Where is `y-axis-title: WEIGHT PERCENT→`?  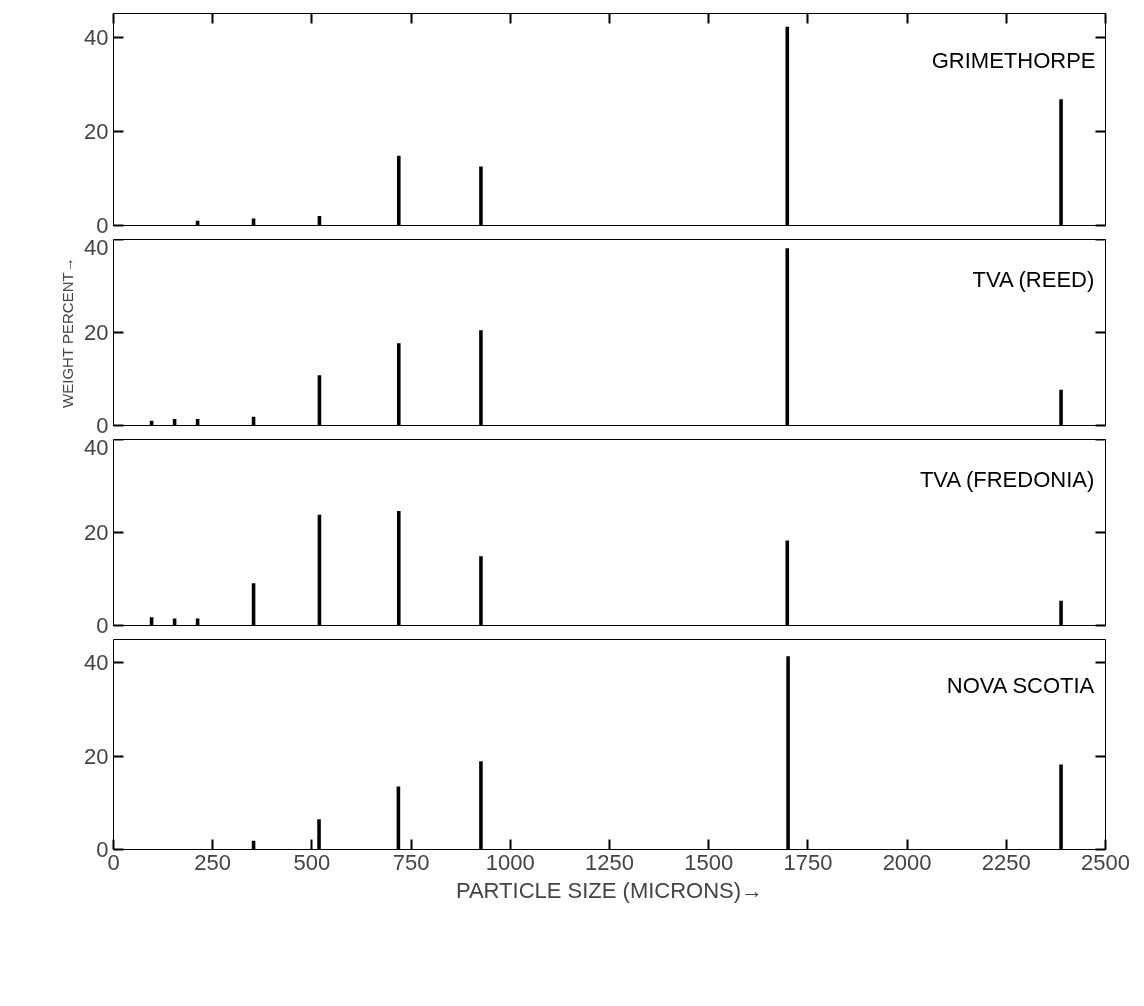 y-axis-title: WEIGHT PERCENT→ is located at coordinates (68, 332).